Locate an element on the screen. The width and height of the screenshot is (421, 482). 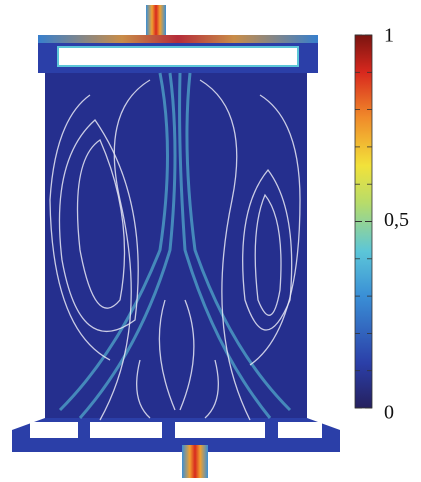
top-slot is located at coordinates (178, 56).